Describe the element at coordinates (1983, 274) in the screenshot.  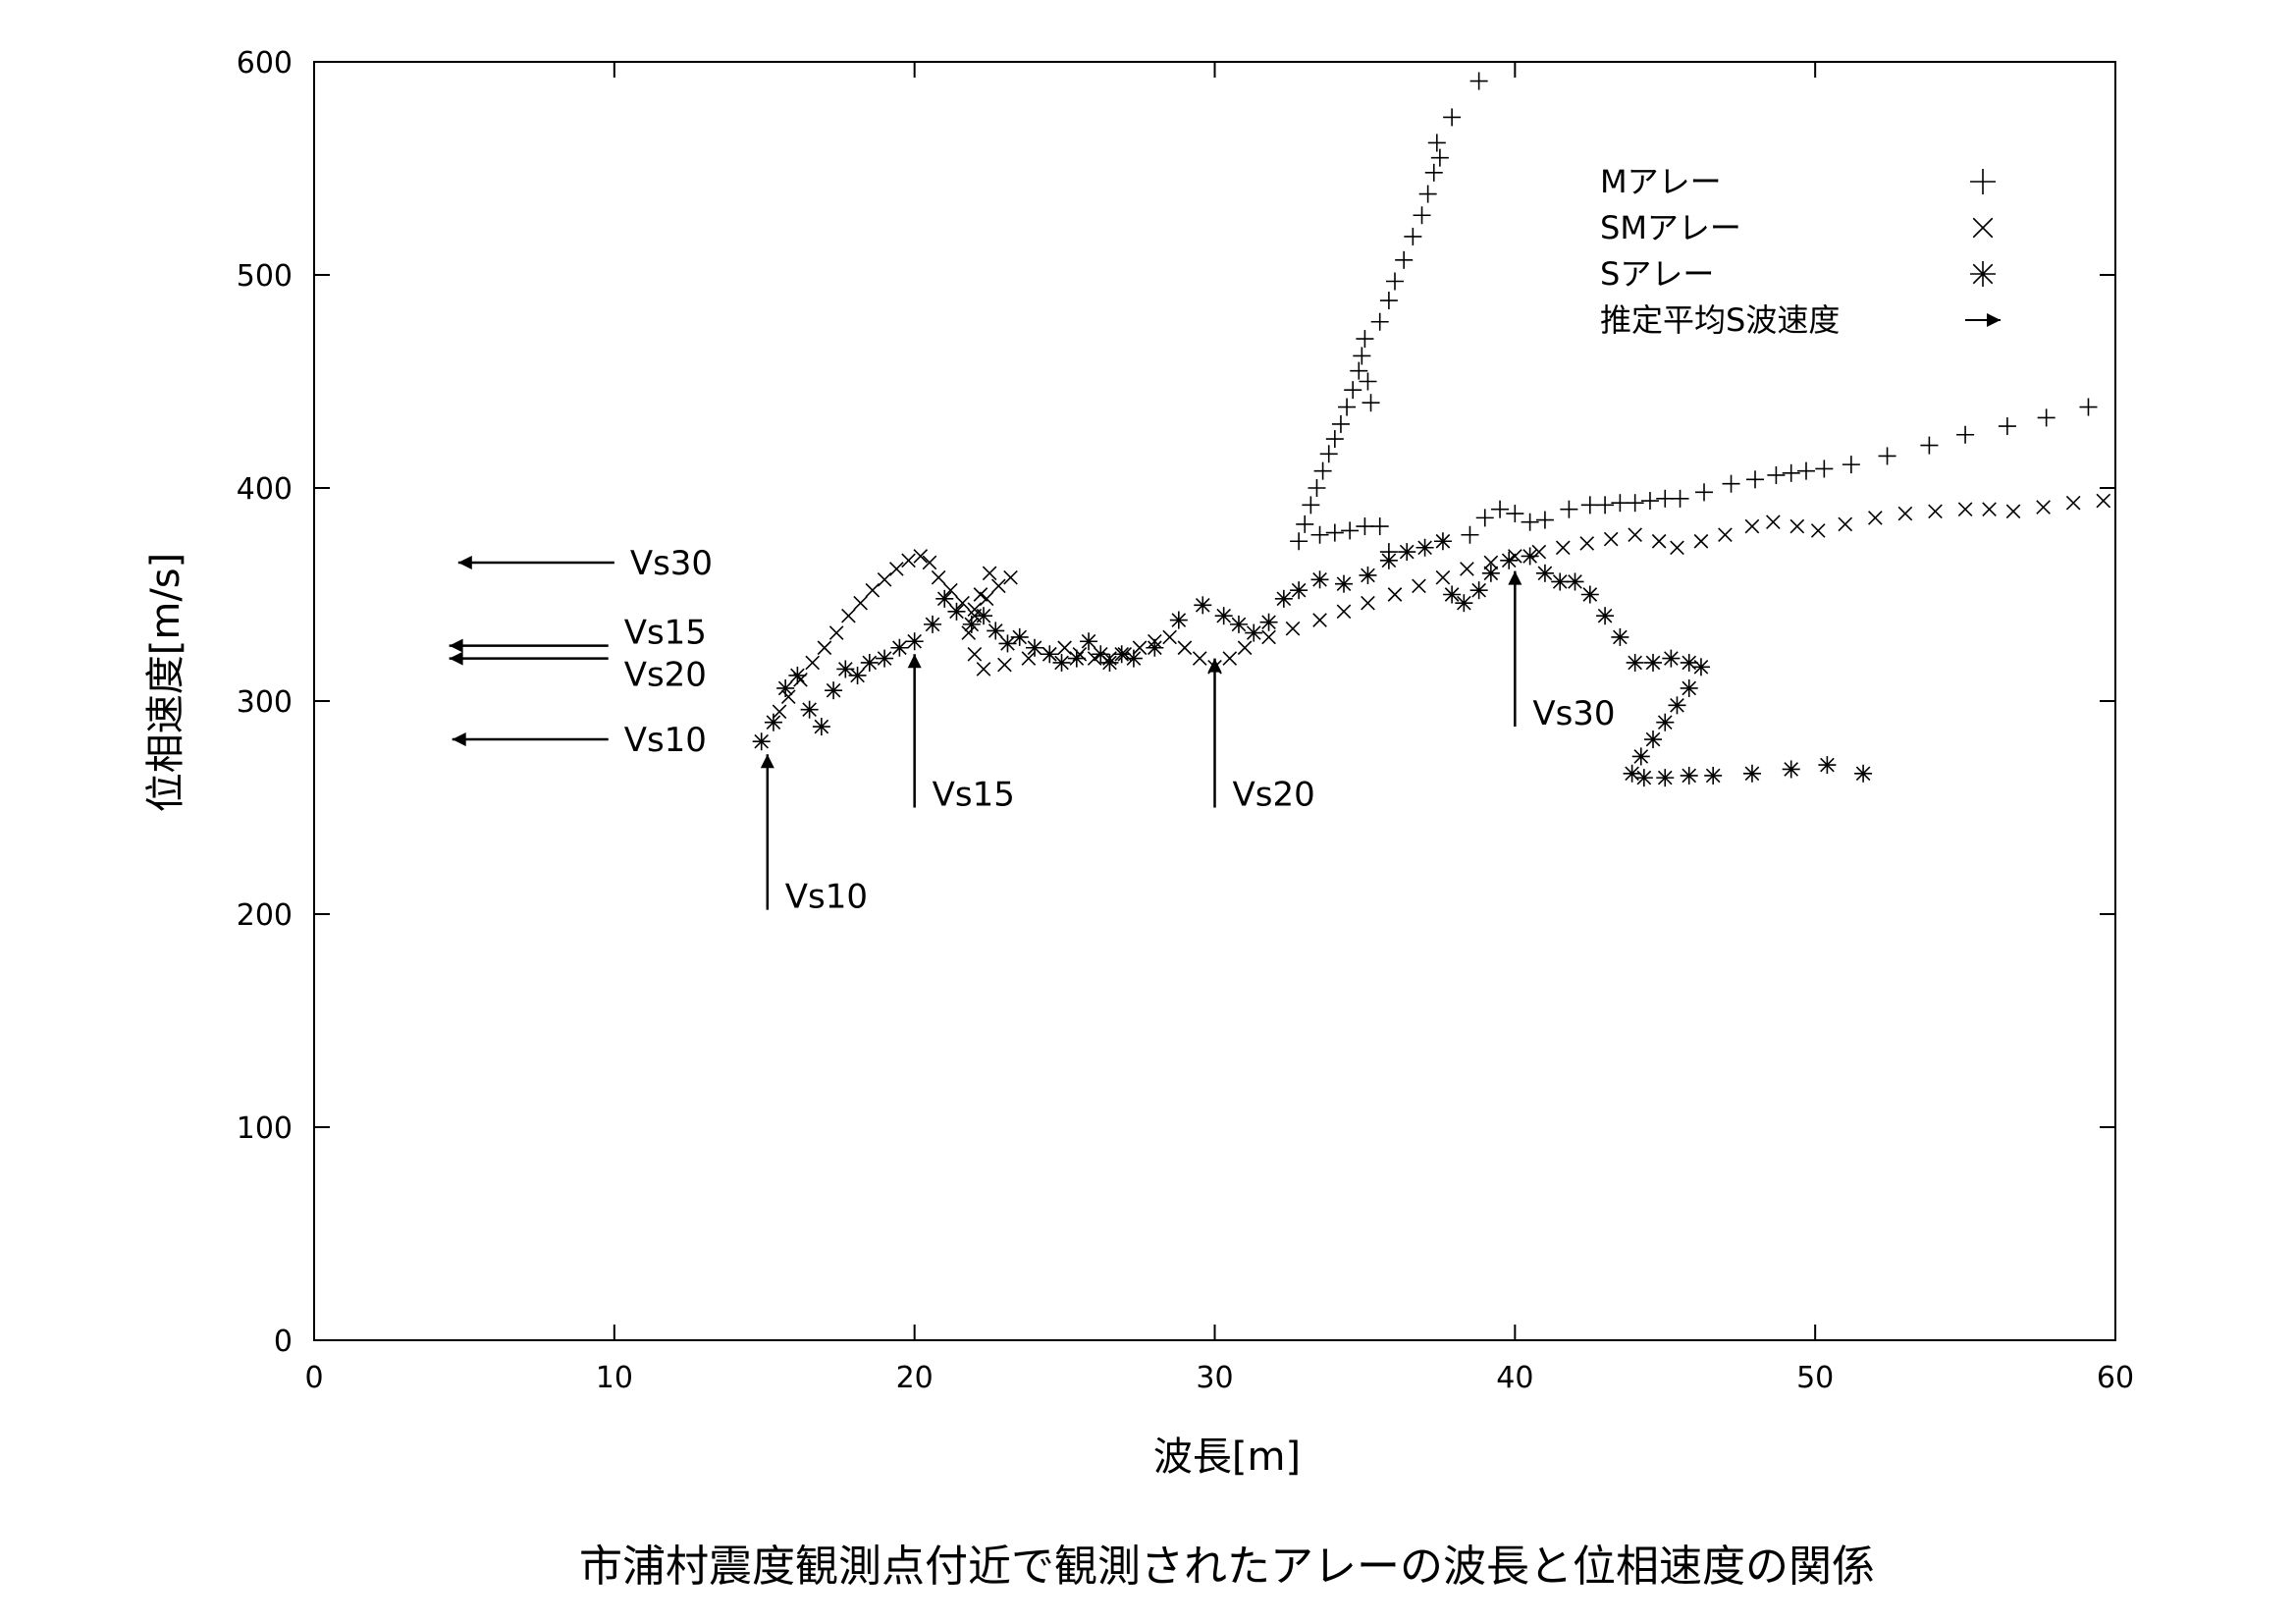
I see `legend-symbol-asterisk` at that location.